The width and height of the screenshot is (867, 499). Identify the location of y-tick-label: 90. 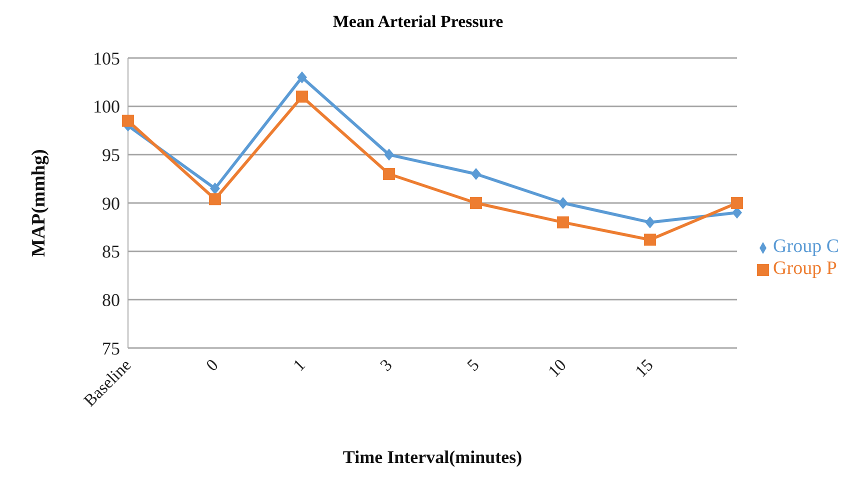
(111, 203).